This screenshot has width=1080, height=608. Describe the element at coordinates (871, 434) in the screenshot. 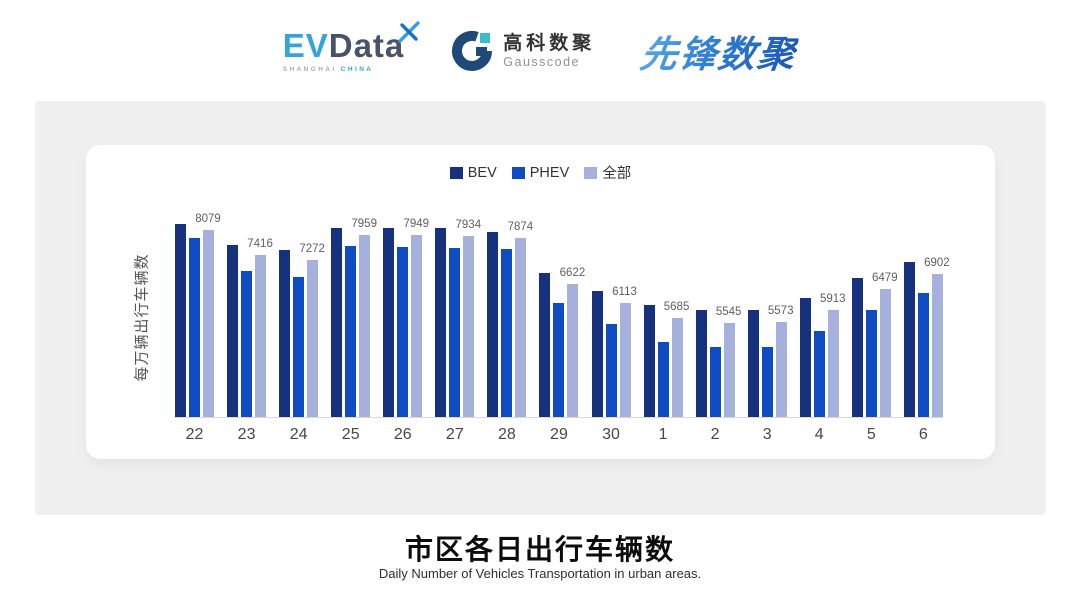

I see `x-tick-5: 5` at that location.